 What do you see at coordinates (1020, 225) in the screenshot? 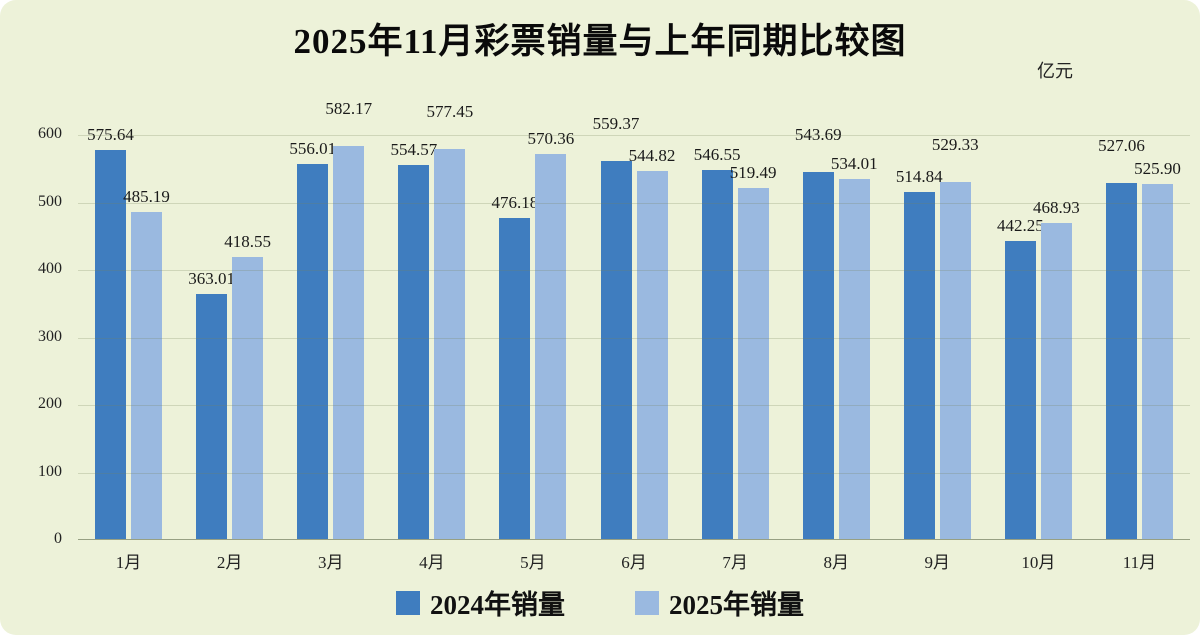
I see `bar-value-label-2024年销量-10月: 442.25` at bounding box center [1020, 225].